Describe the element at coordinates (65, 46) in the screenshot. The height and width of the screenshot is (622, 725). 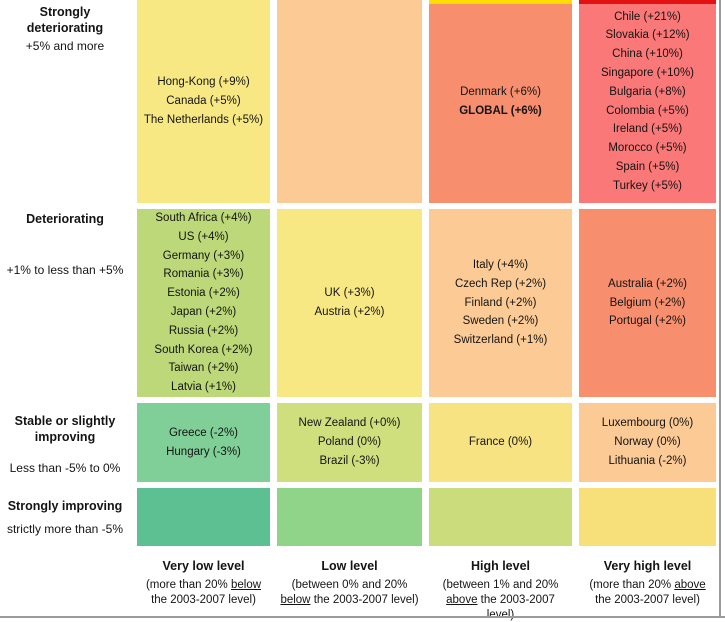
I see `row-header-range: +5% and more` at that location.